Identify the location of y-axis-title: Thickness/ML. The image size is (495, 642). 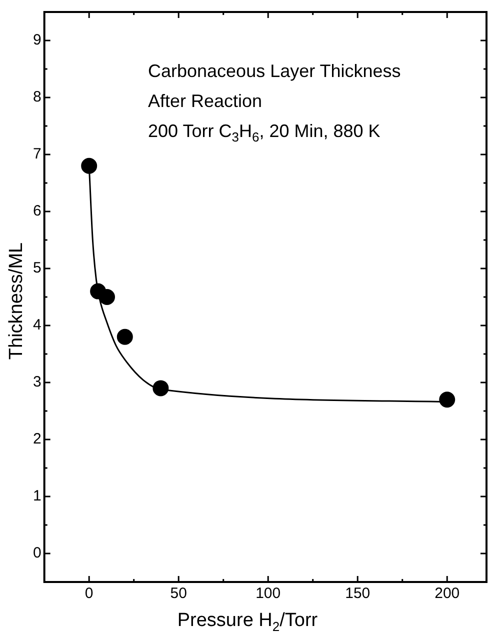
(17, 301).